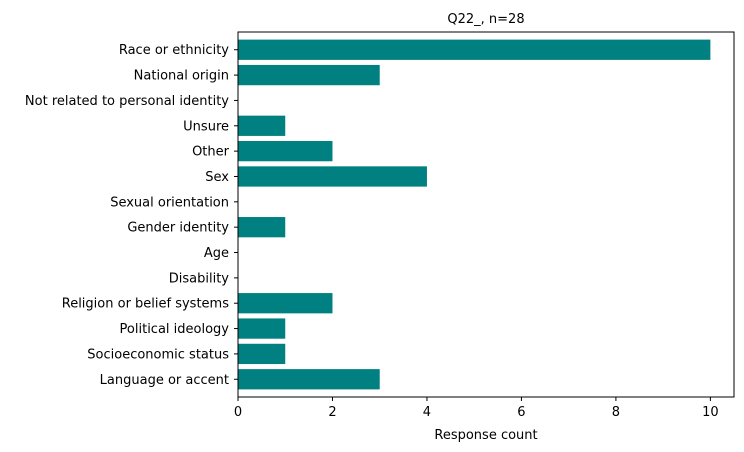 Image resolution: width=744 pixels, height=452 pixels. What do you see at coordinates (427, 412) in the screenshot?
I see `x-tick-label: 4` at bounding box center [427, 412].